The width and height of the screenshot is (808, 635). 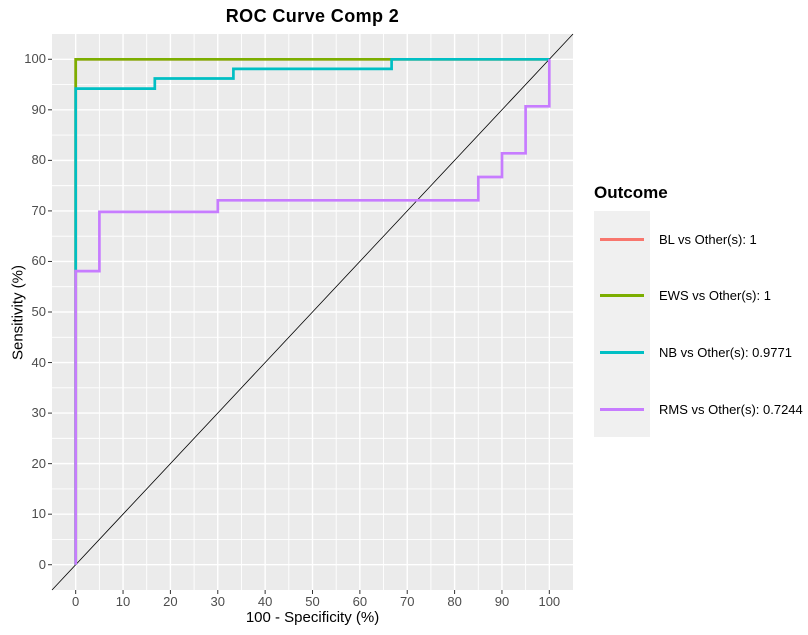 I want to click on y-tick-label: 10, so click(x=38, y=514).